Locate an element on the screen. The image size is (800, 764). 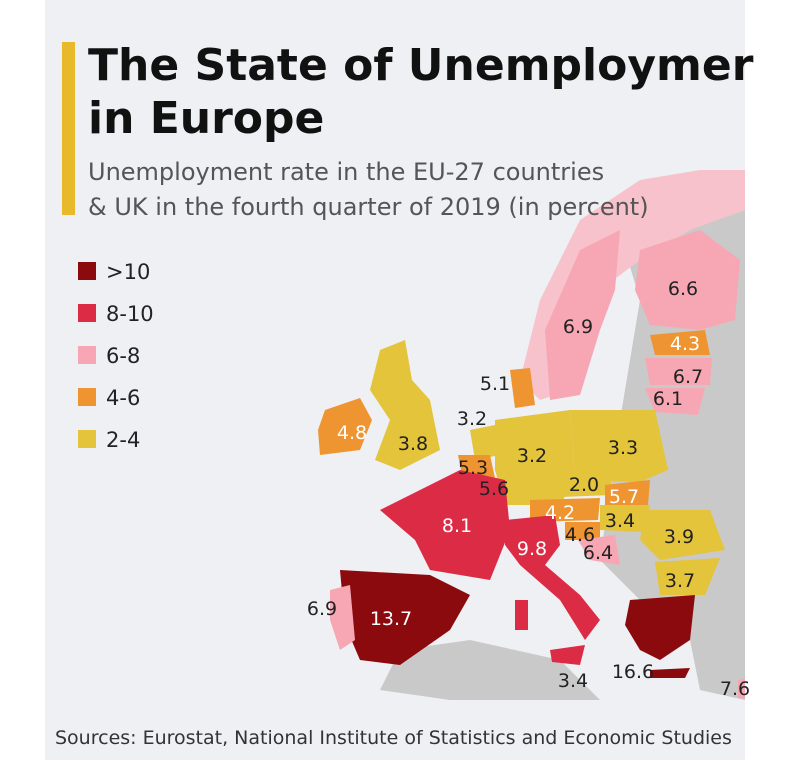
region-label: 6.4 is located at coordinates (598, 553).